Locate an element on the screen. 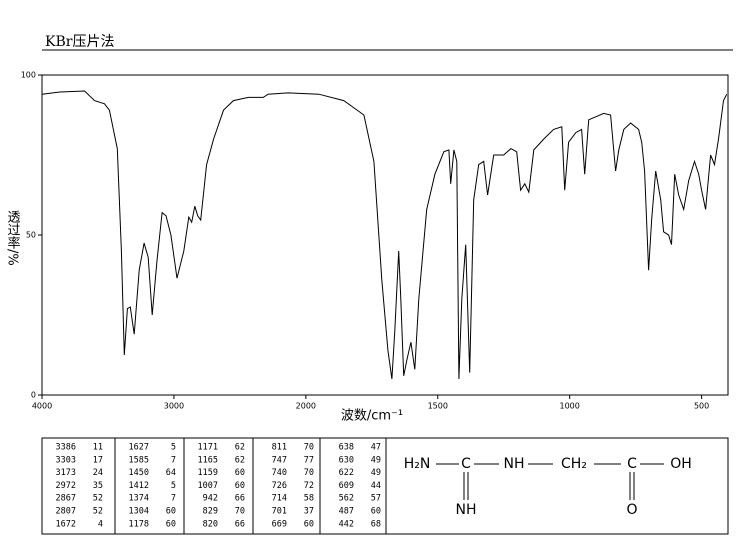 The height and width of the screenshot is (539, 737). x-tick-label: 1500 is located at coordinates (438, 406).